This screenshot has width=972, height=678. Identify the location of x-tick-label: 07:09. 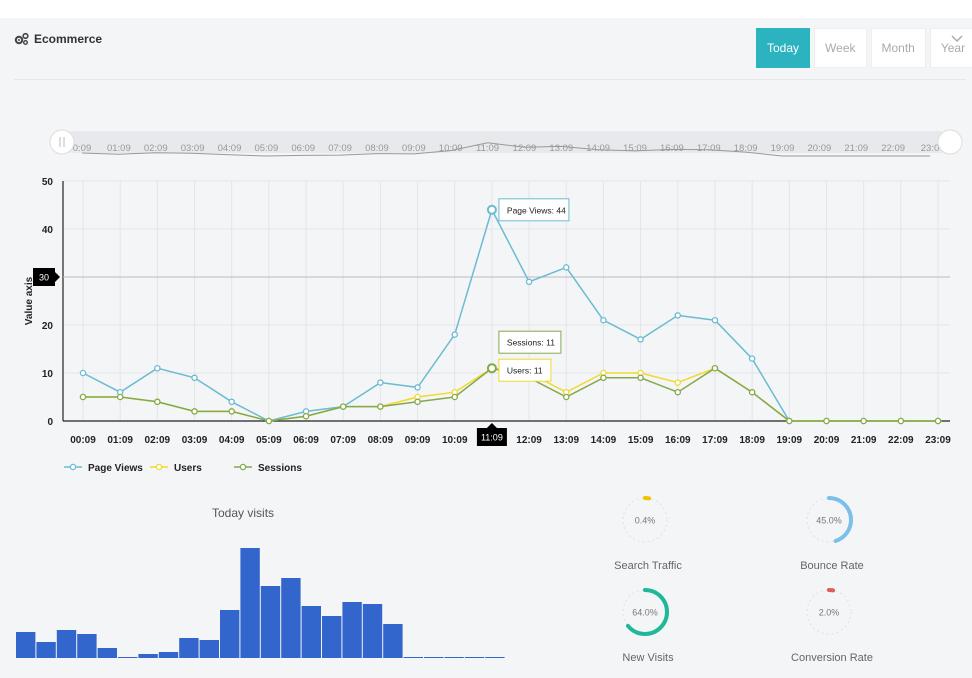
(343, 440).